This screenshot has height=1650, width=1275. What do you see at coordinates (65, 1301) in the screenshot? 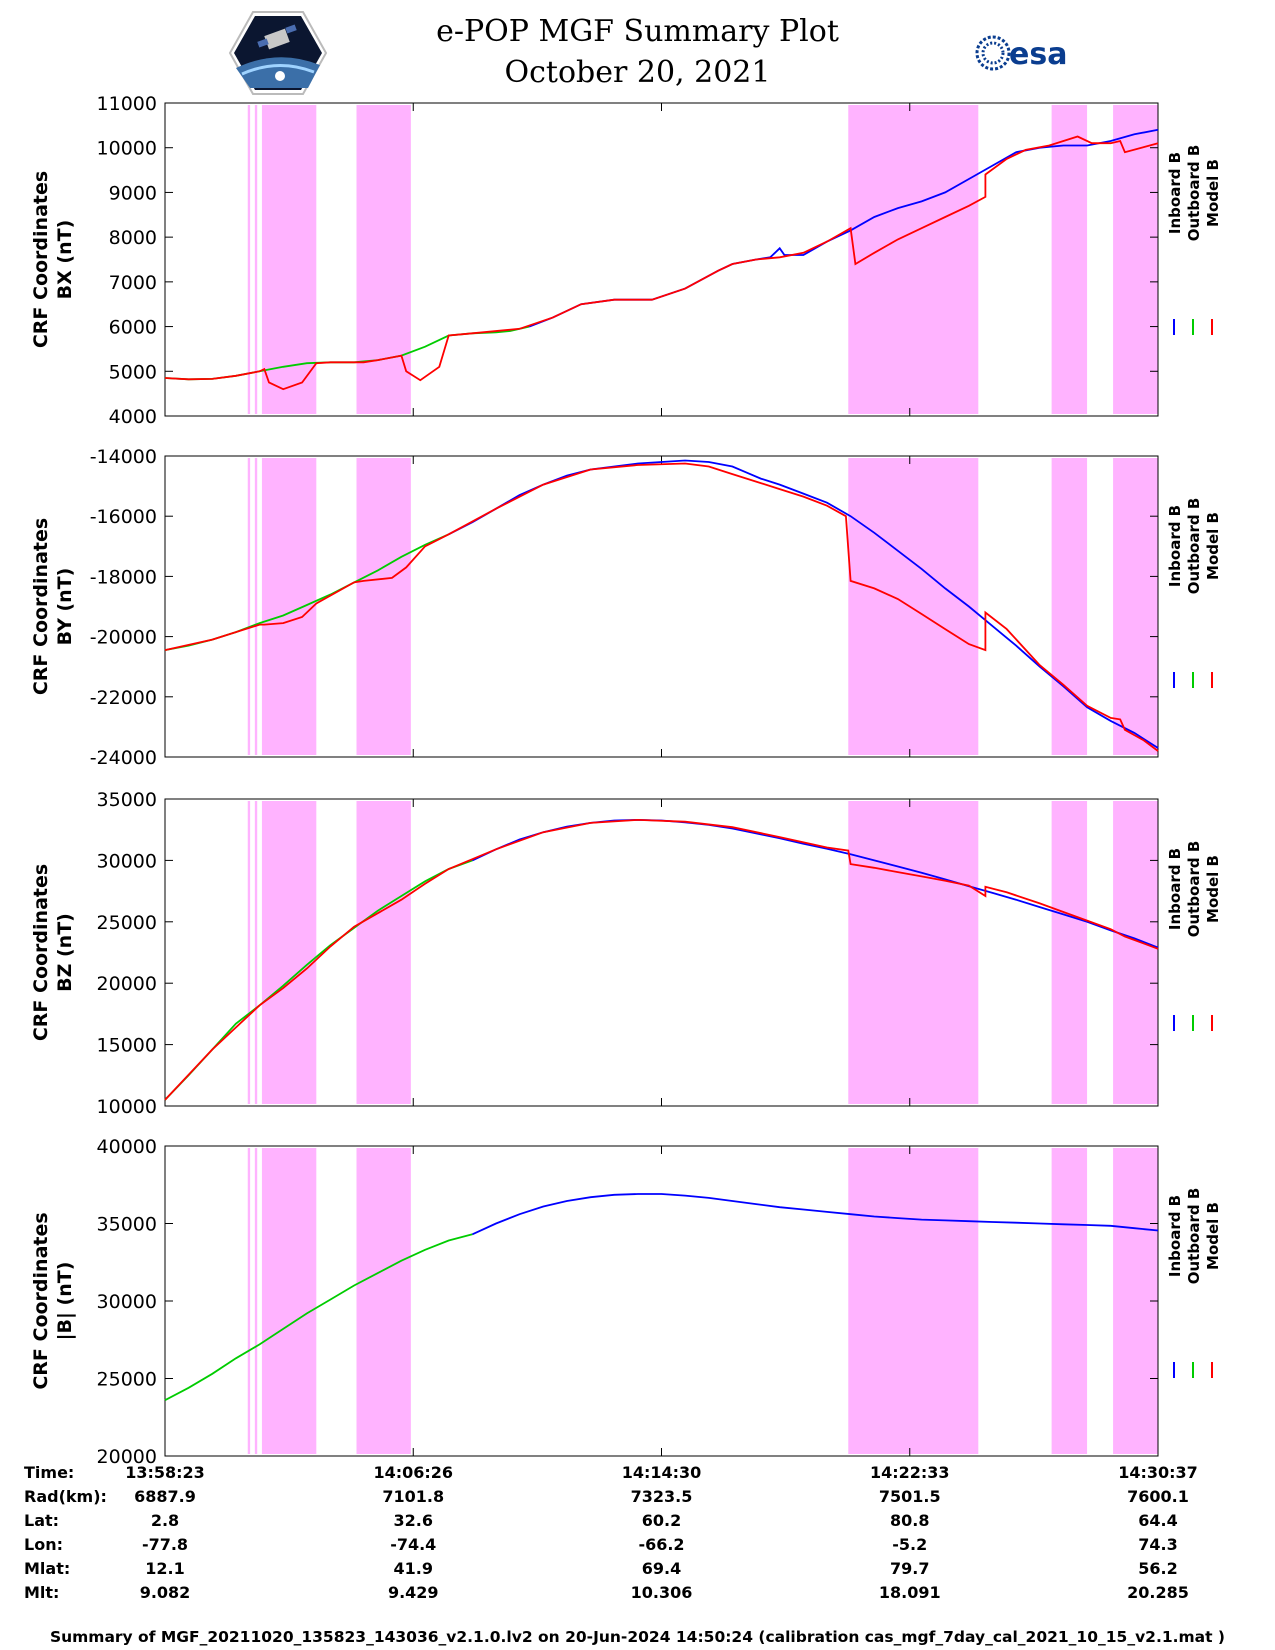
I see `y-axis-label: |B| (nT)` at bounding box center [65, 1301].